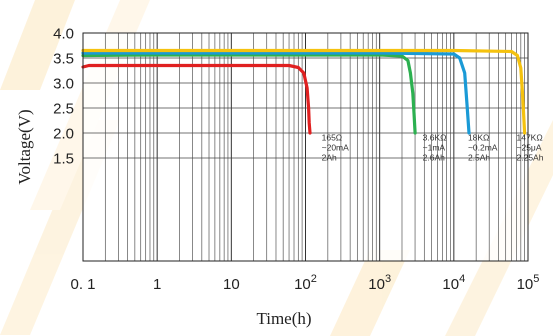 Image resolution: width=553 pixels, height=336 pixels. I want to click on annotation-line: 18KΩ, so click(478, 138).